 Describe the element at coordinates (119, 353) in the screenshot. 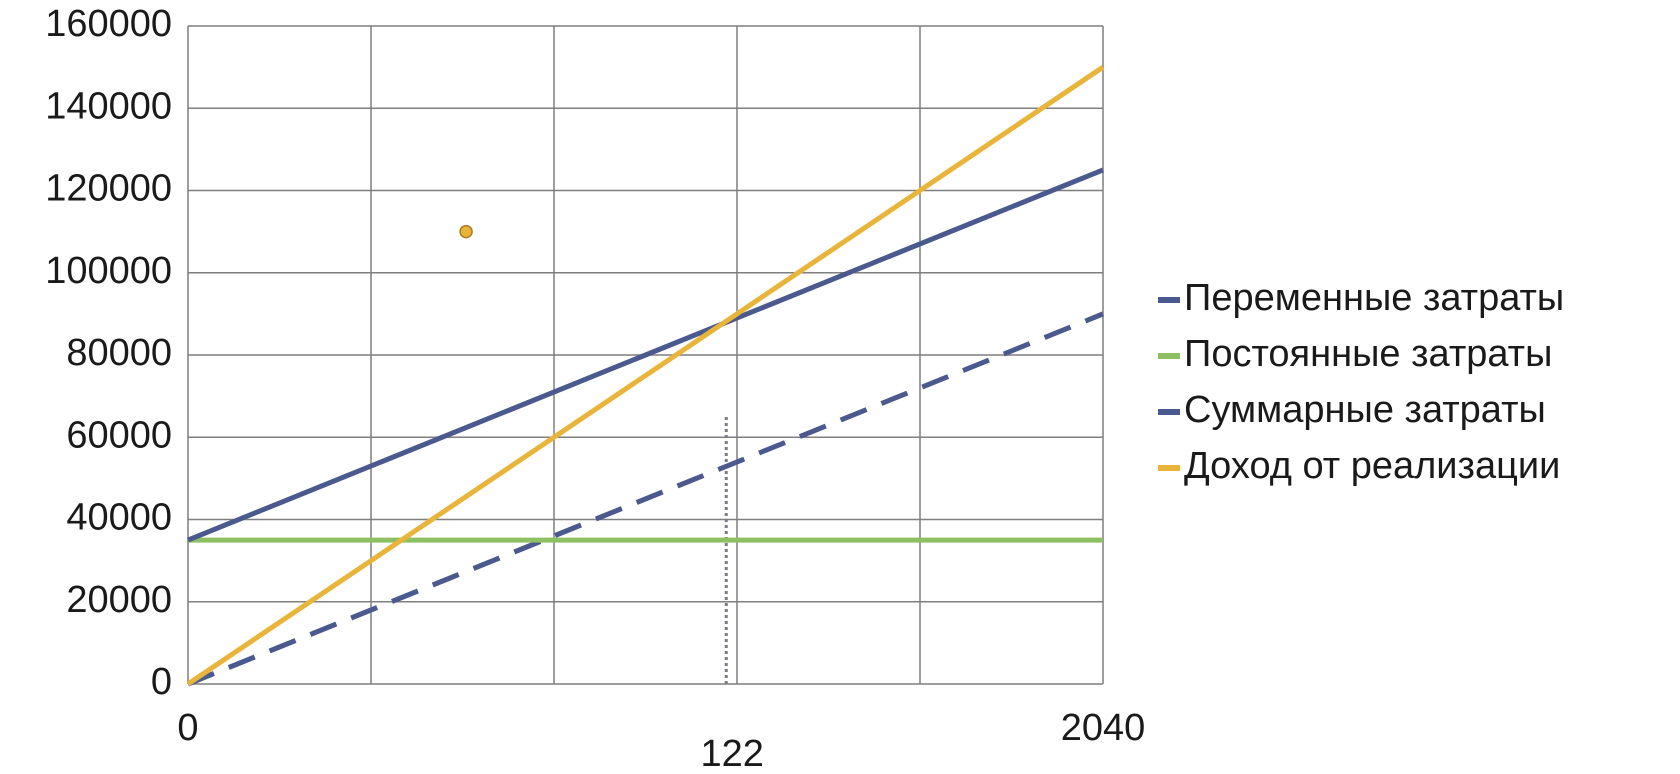

I see `y-tick-label: 80000` at that location.